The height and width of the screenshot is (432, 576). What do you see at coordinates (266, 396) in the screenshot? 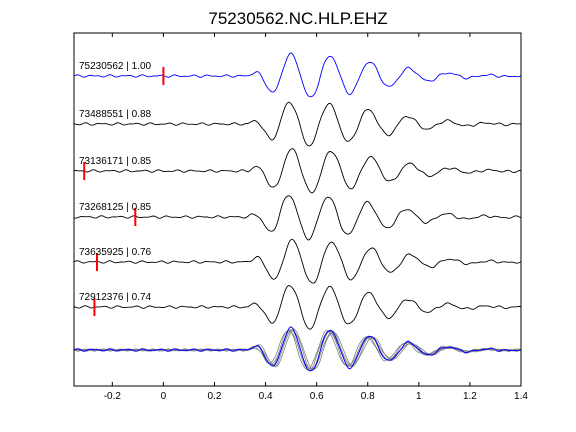
I see `x-tick-label: 0.4` at bounding box center [266, 396].